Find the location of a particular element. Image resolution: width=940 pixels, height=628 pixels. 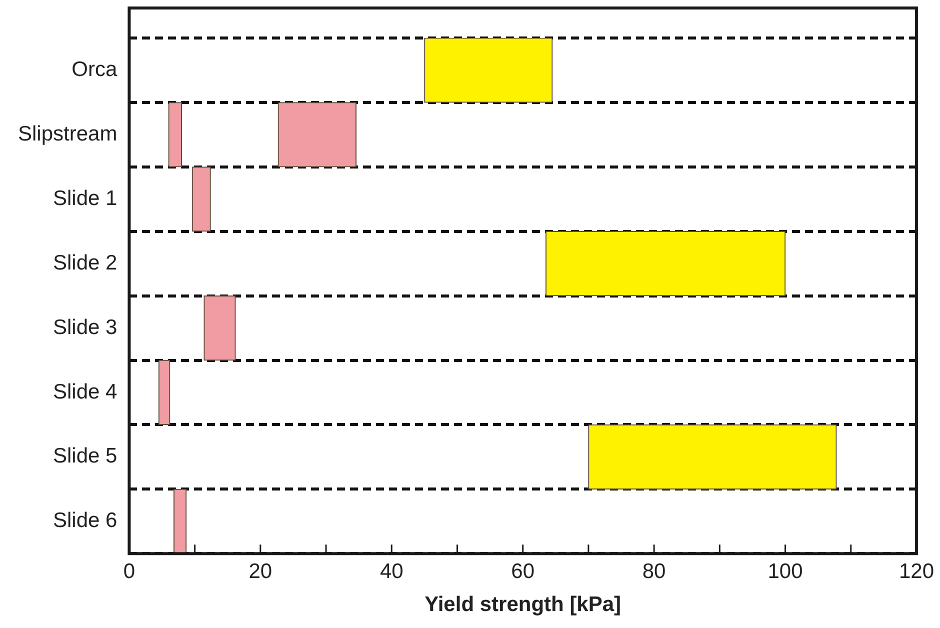

x-tick-label: 20 is located at coordinates (260, 571).